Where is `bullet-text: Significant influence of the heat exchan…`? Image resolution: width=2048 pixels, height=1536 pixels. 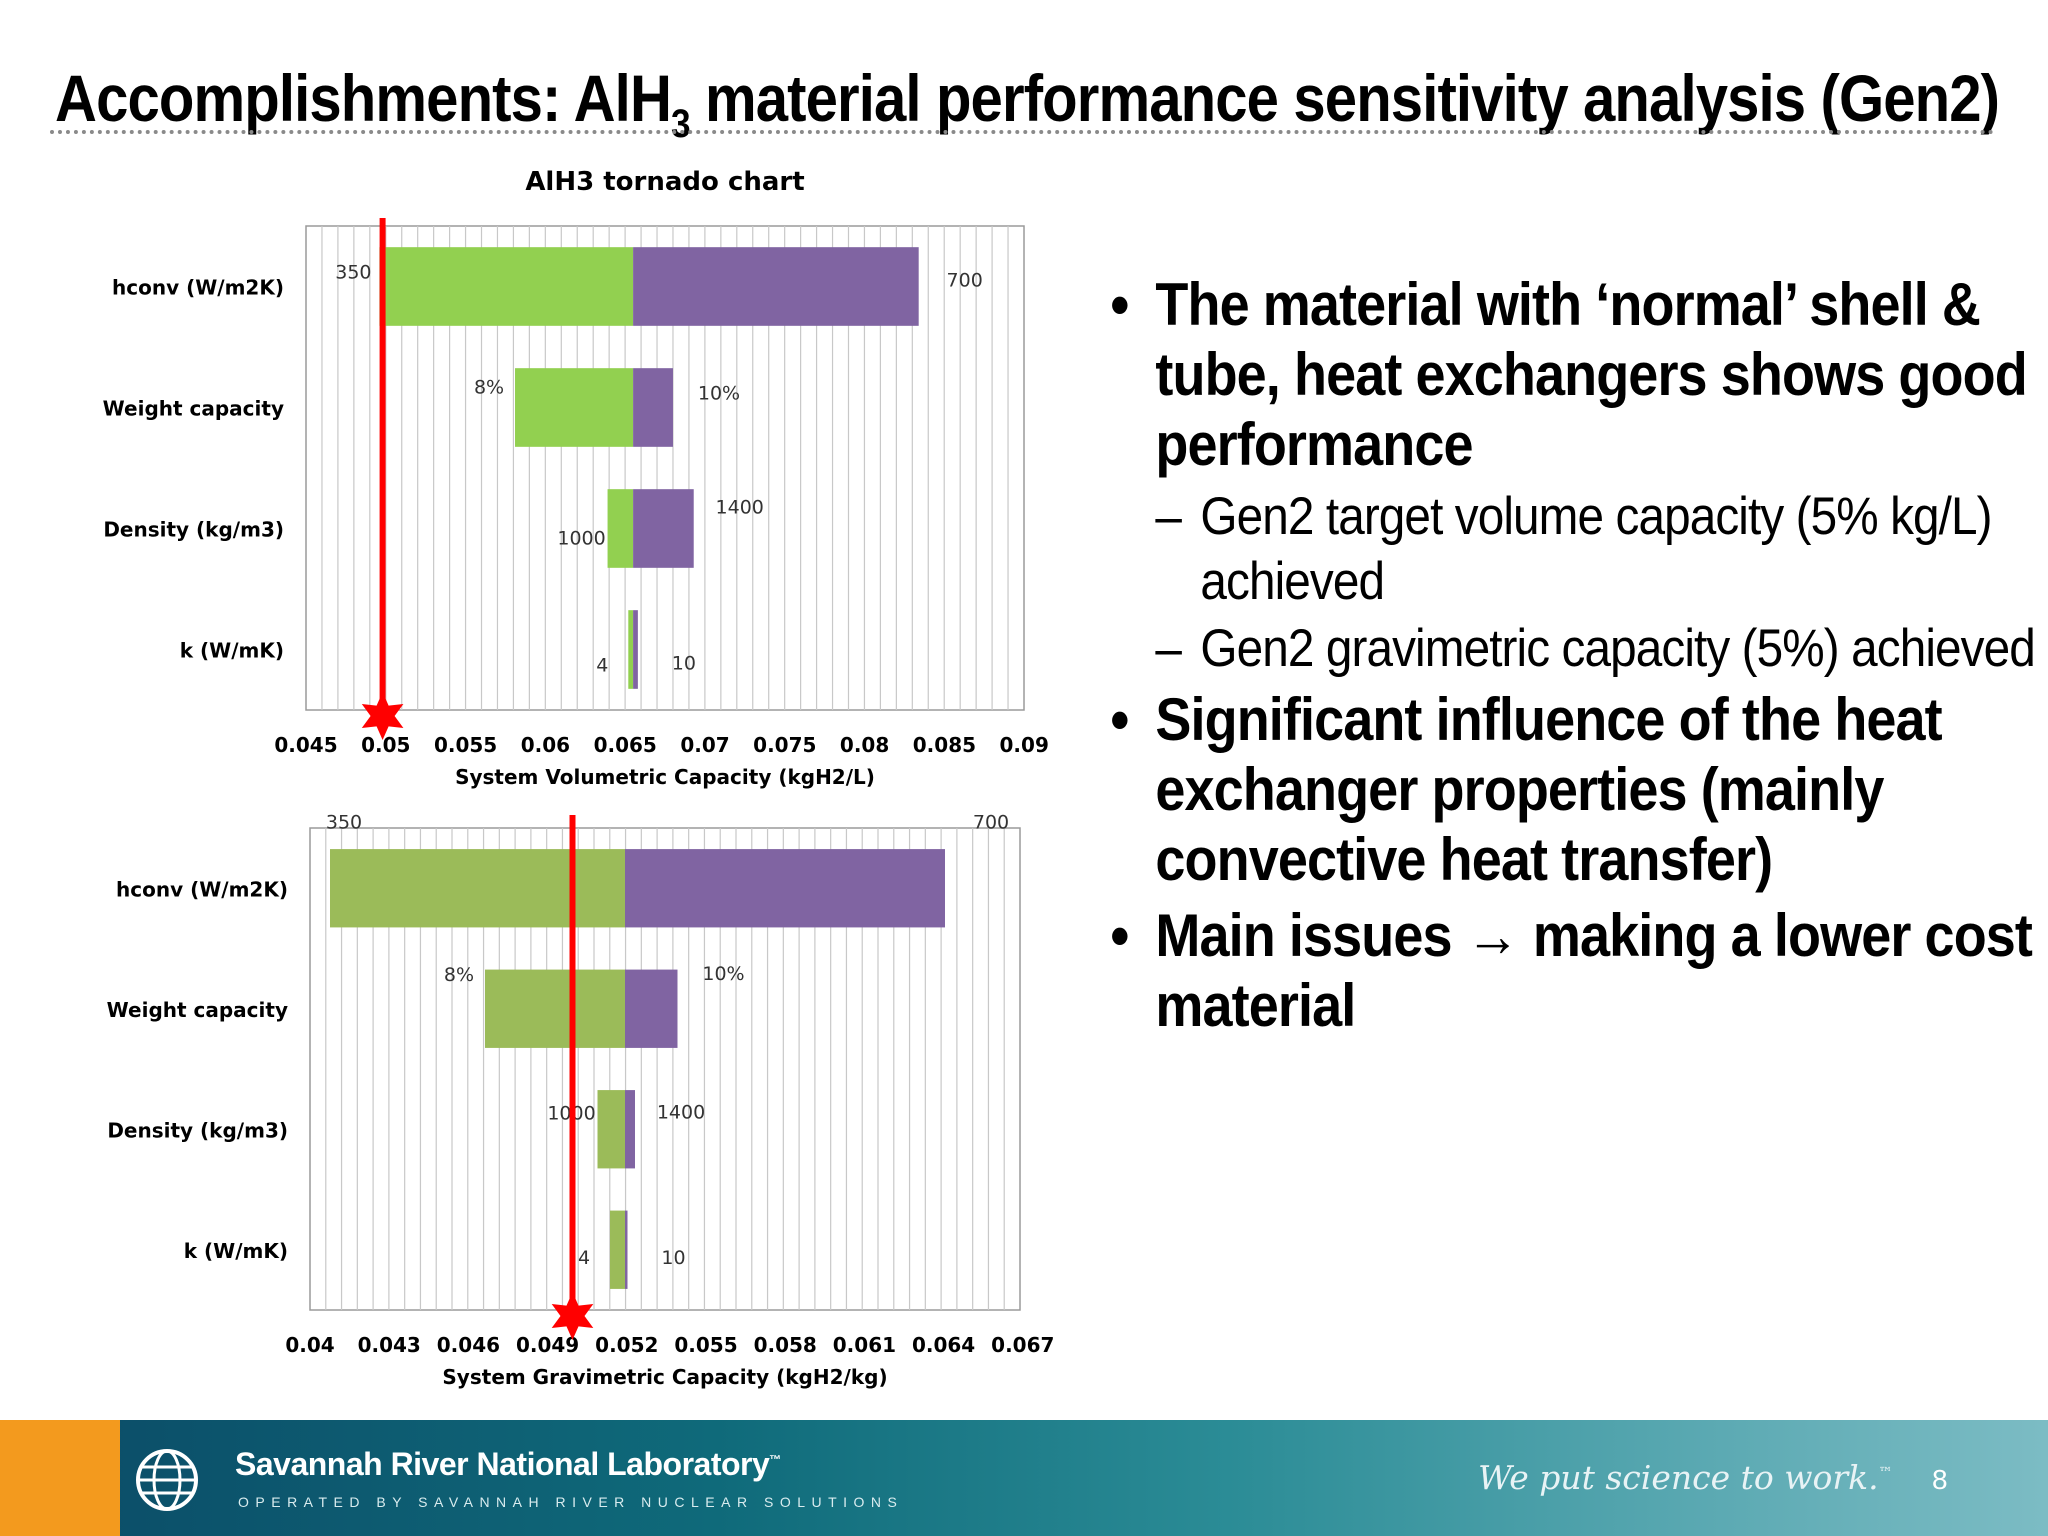 bullet-text: Significant influence of the heat exchan… is located at coordinates (1548, 789).